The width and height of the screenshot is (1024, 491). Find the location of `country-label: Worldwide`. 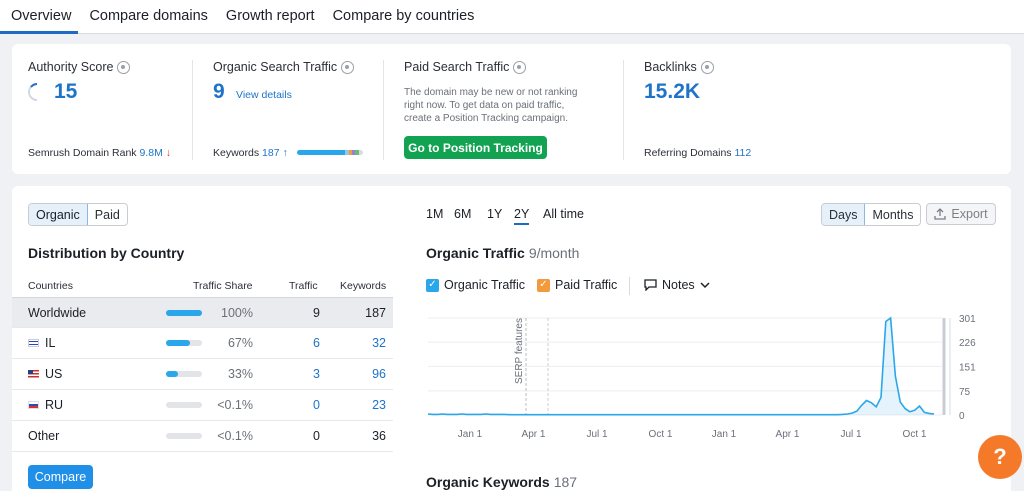

country-label: Worldwide is located at coordinates (57, 313).